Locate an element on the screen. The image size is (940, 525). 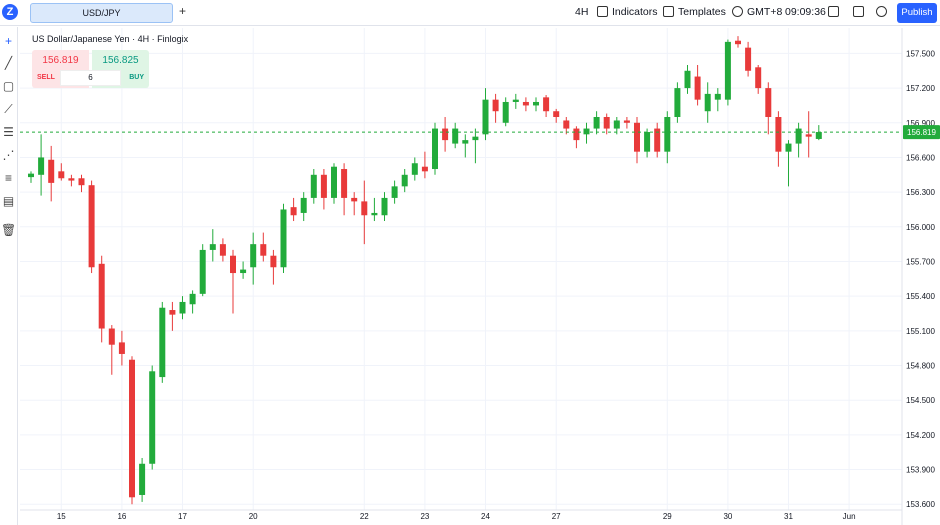
gann-fan-icon: ⋰ is located at coordinates (8, 155).